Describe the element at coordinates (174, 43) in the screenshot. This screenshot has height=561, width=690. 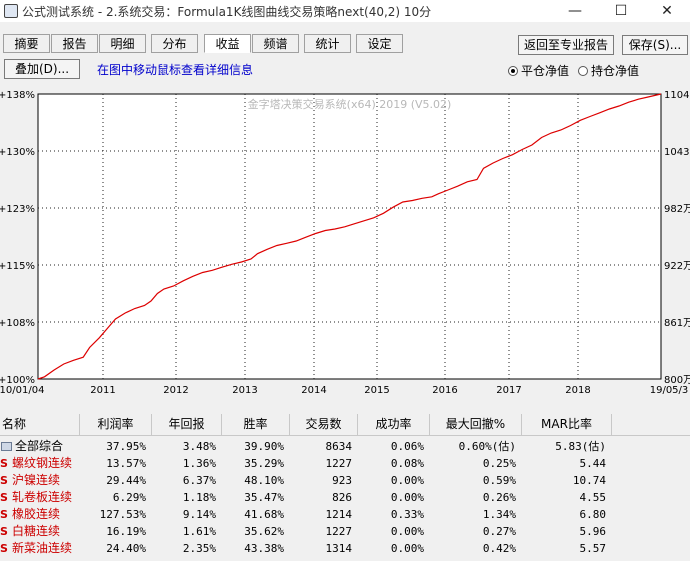
I see `tab-distribution: 分布` at that location.